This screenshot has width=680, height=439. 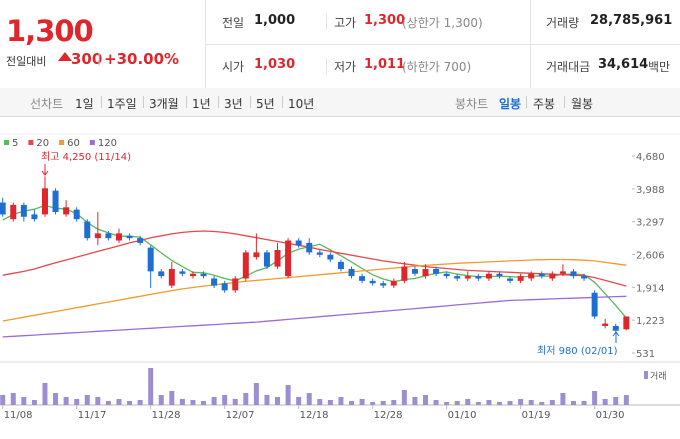 I want to click on y-tick-label: 531, so click(x=645, y=354).